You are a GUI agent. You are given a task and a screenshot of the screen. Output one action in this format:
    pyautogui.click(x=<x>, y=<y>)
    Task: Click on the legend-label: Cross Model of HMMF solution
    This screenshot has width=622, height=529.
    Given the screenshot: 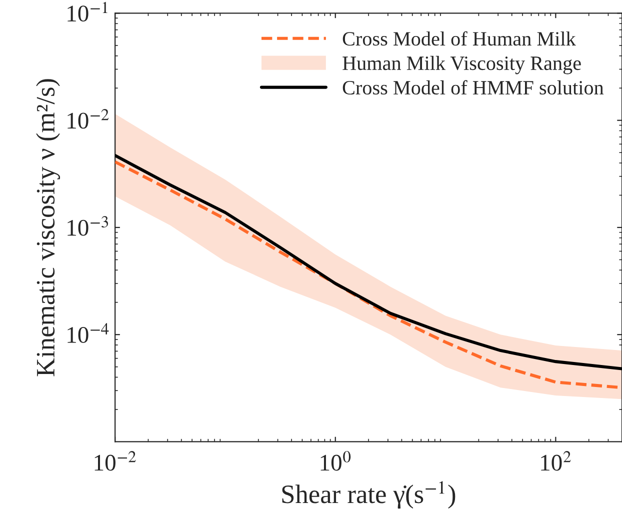 What is the action you would take?
    pyautogui.click(x=473, y=87)
    